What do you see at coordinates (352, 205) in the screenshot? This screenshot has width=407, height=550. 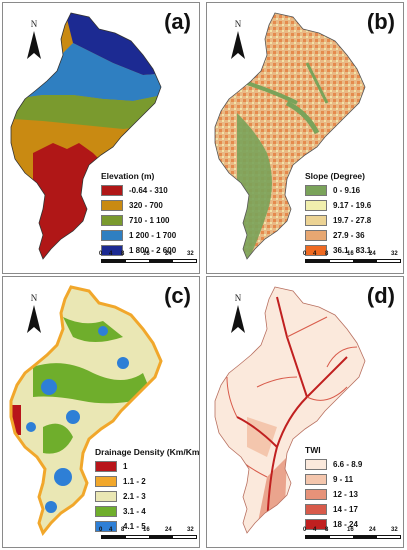 I see `legend-label: 9.17 - 19.6` at bounding box center [352, 205].